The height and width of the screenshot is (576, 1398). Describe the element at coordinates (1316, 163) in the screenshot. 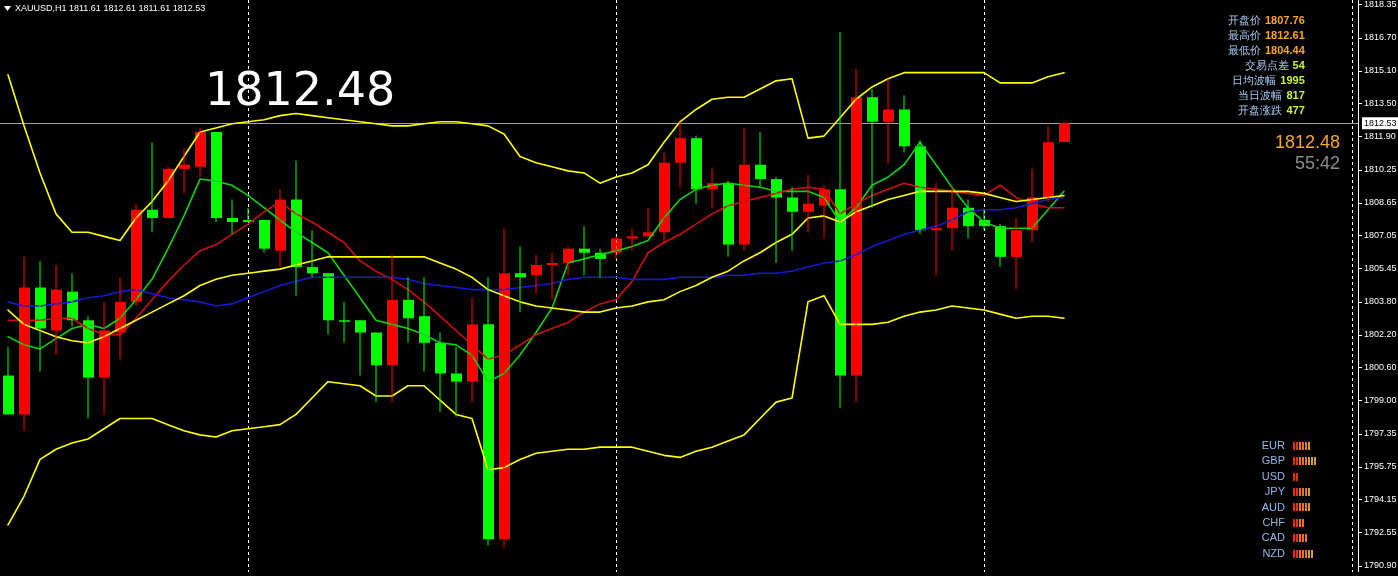

I see `text: 55:42` at that location.